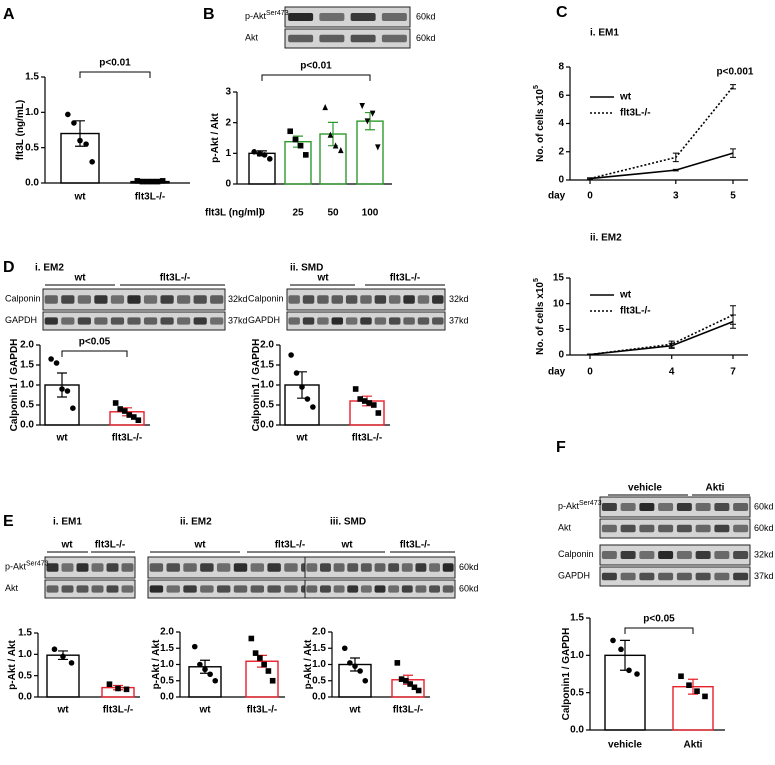  I want to click on panel-letter: C, so click(562, 12).